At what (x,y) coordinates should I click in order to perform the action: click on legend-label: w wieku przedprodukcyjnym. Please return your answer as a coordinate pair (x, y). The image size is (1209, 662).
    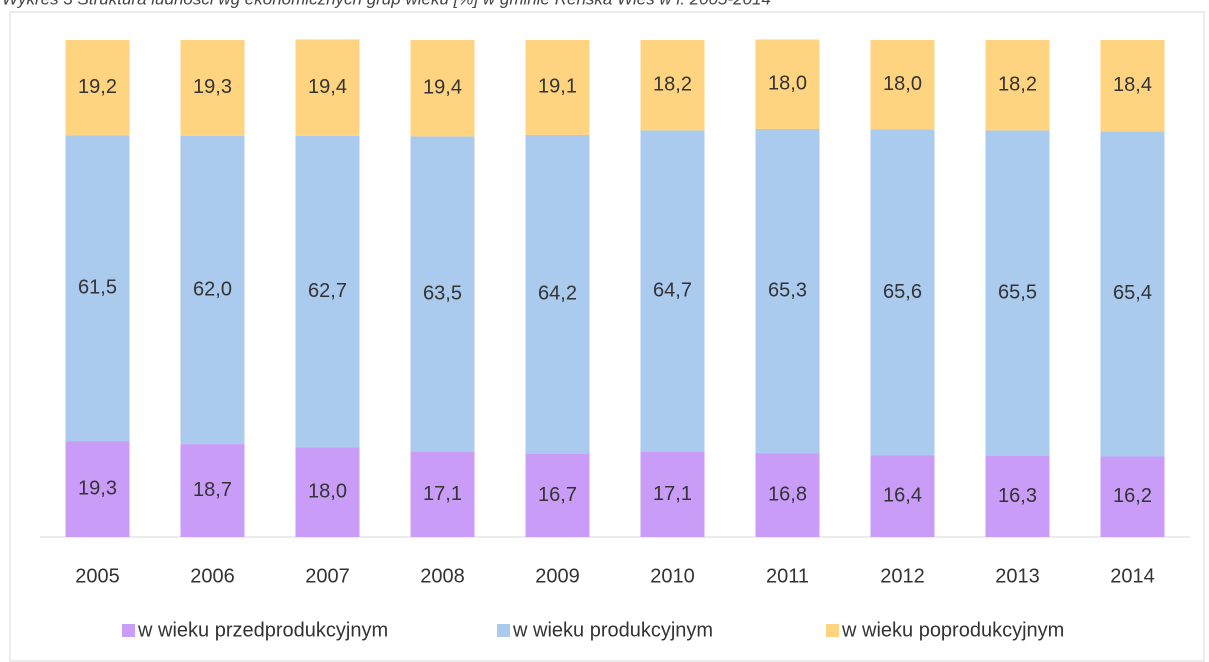
    Looking at the image, I should click on (262, 630).